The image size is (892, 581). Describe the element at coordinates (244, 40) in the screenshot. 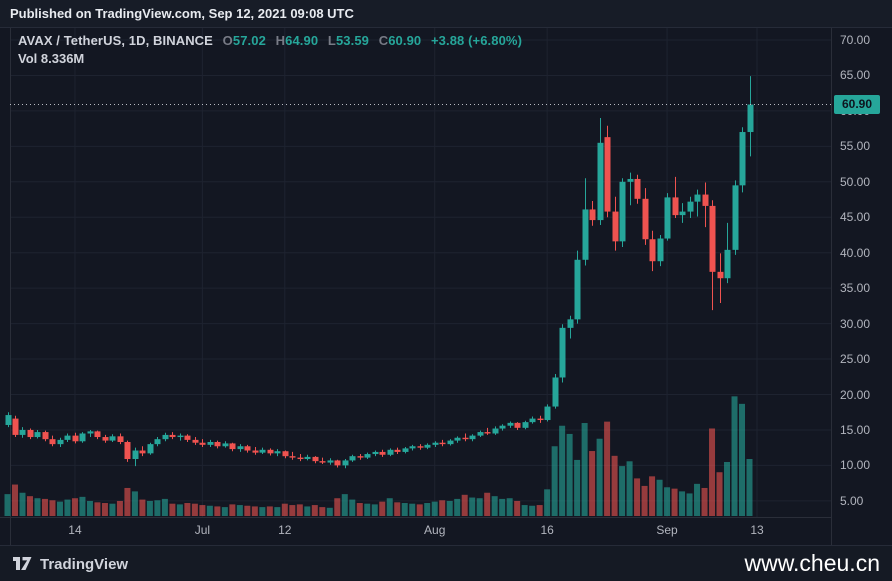

I see `ohlc-open: O57.02` at that location.